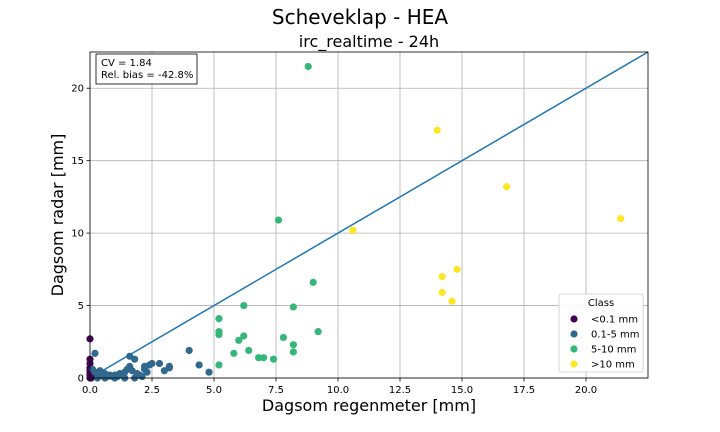  I want to click on x-tick-label: 7.5, so click(276, 390).